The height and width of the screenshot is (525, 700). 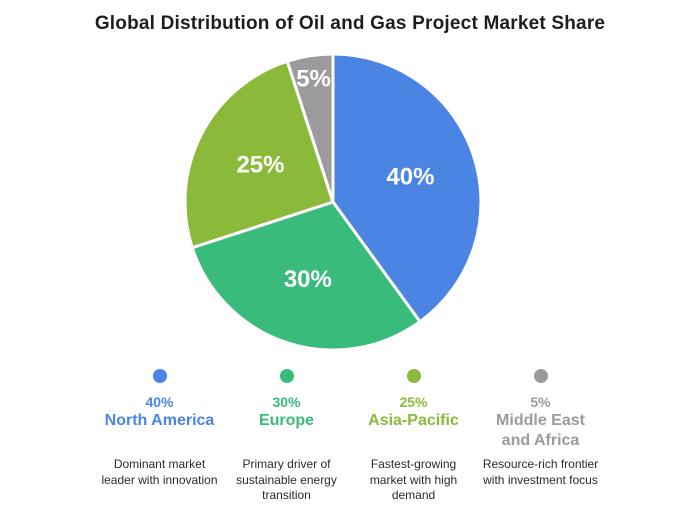 What do you see at coordinates (413, 402) in the screenshot?
I see `legend-percent-asia-pacific: 25%` at bounding box center [413, 402].